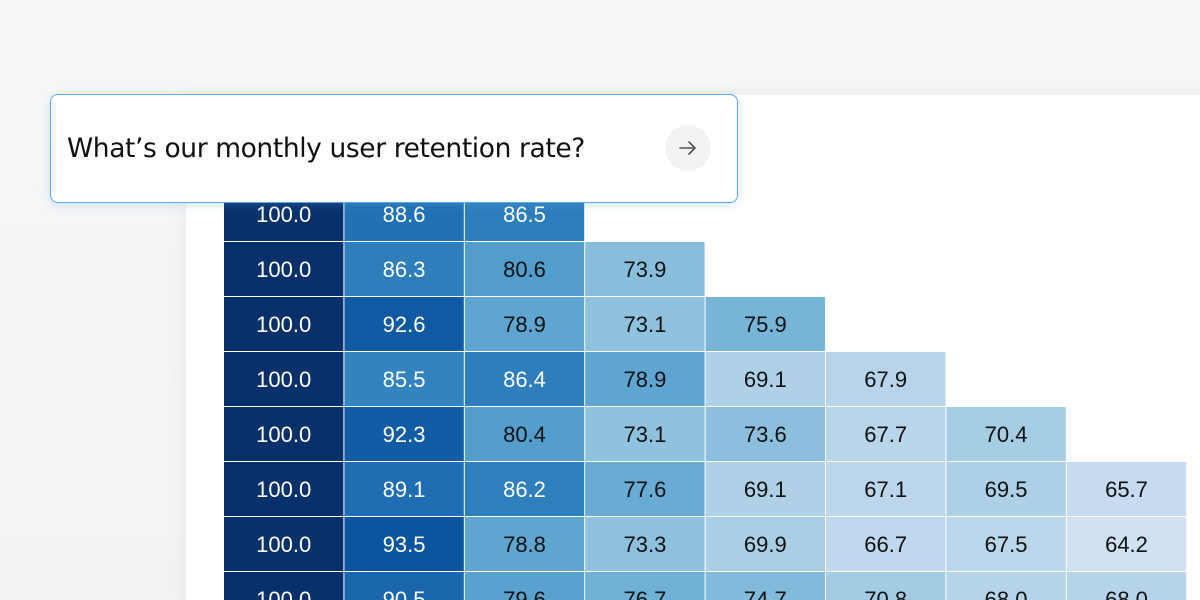  I want to click on send-button, so click(688, 148).